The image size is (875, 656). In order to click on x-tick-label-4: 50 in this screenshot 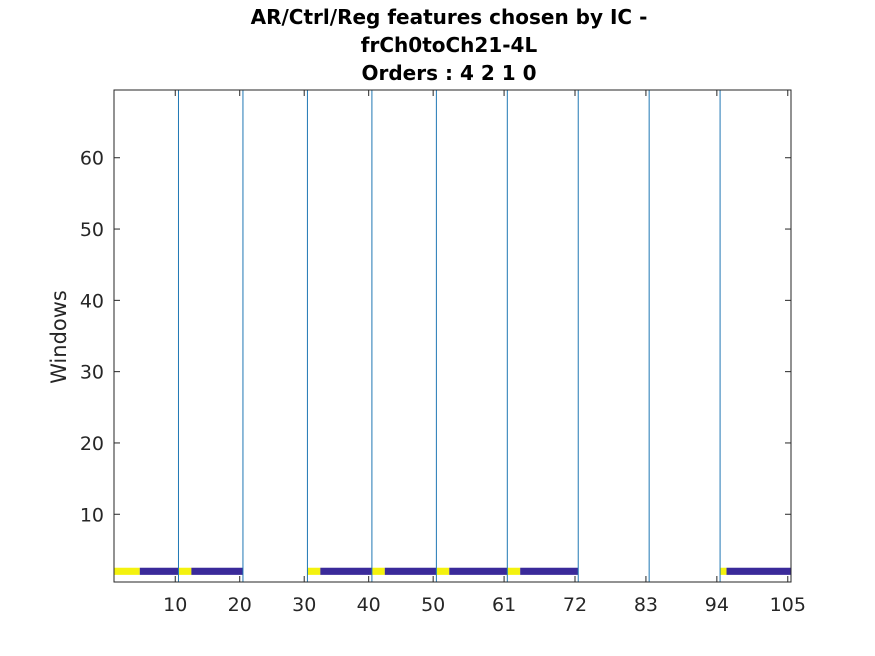, I will do `click(433, 605)`.